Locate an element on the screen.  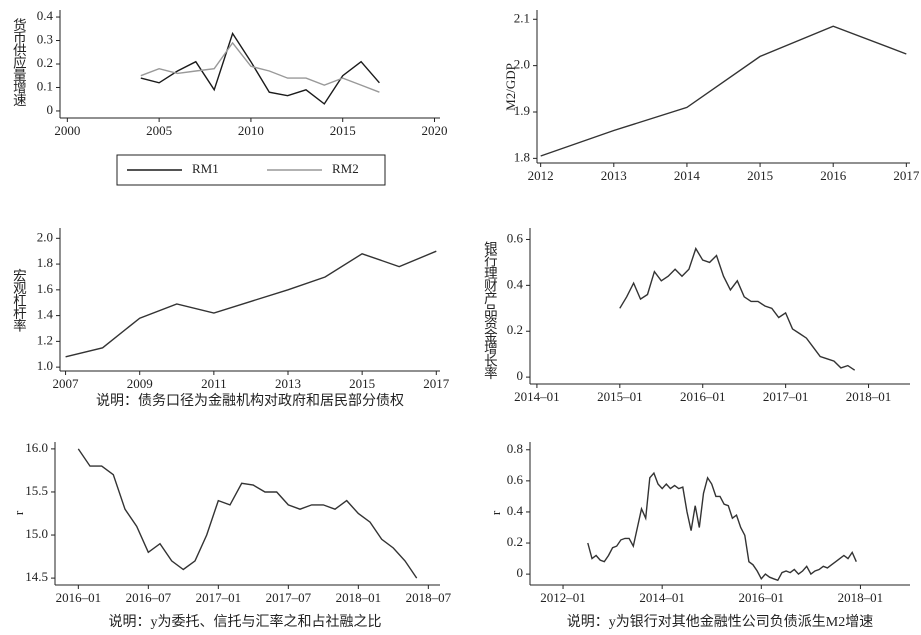
x-tick-label: 2018–07 is located at coordinates (429, 597).